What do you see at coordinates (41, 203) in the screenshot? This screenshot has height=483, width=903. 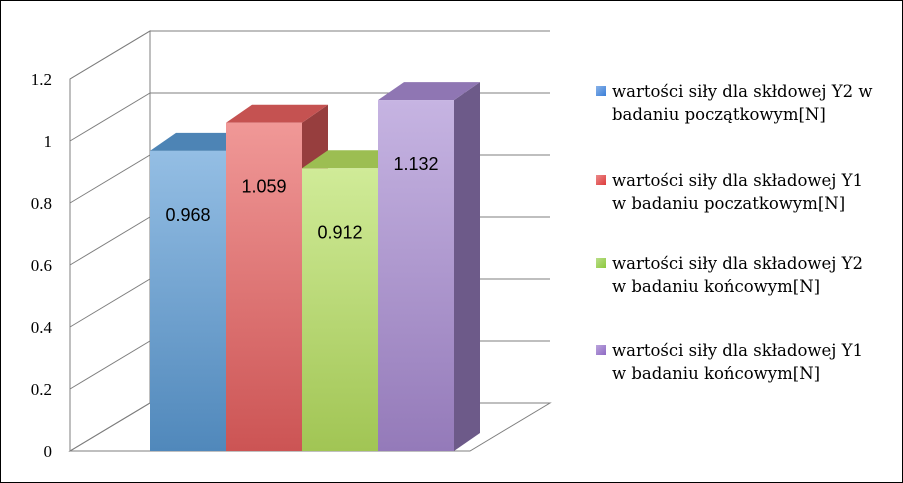 I see `y-tick-label: 0.8` at bounding box center [41, 203].